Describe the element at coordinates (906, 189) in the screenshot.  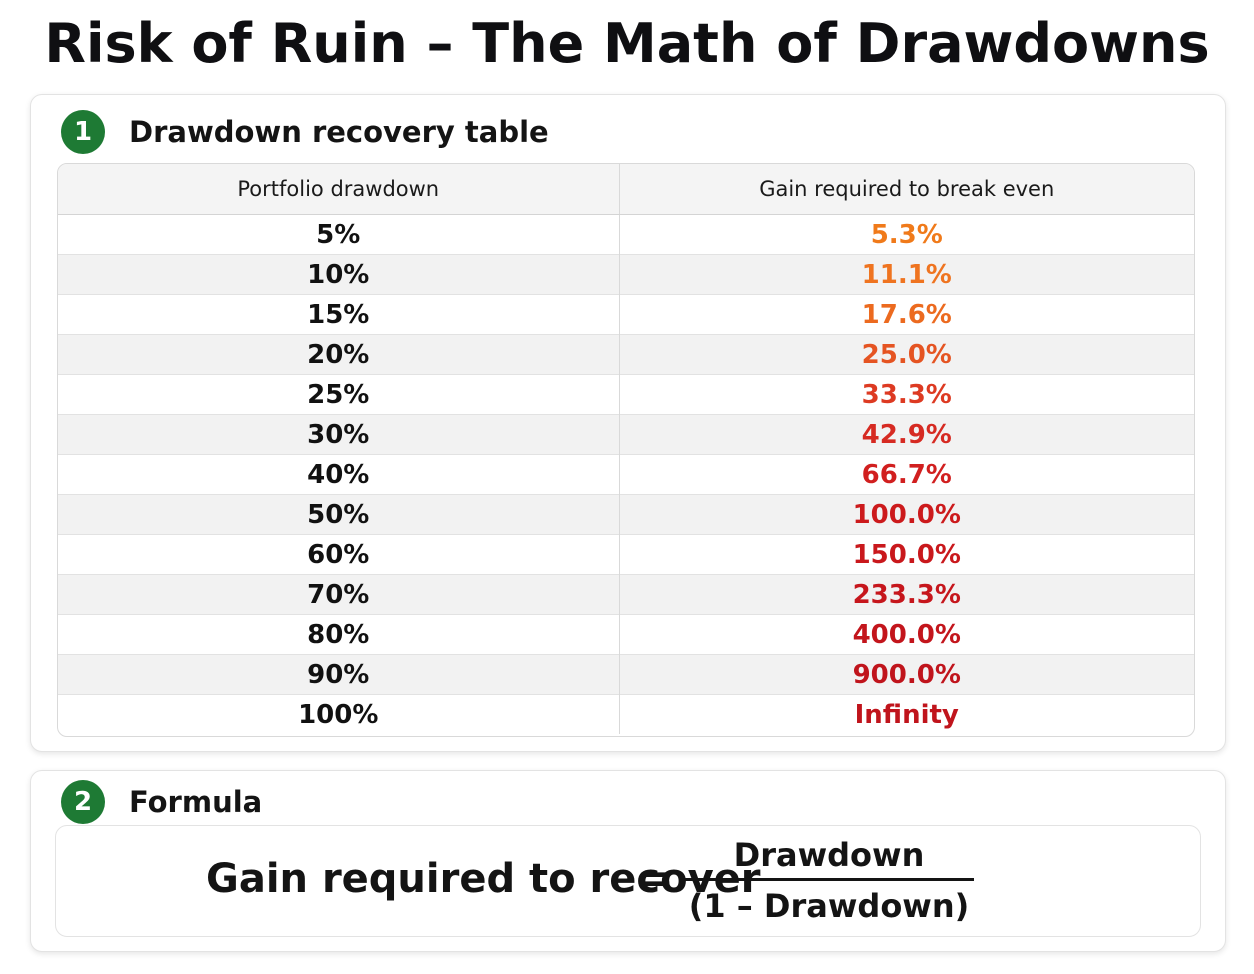
I see `column-header-gain: Gain required to break even` at that location.